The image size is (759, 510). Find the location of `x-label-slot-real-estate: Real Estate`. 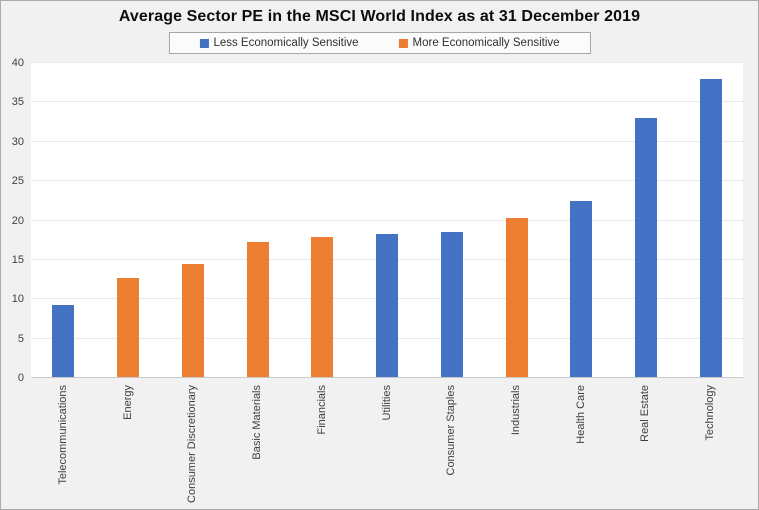

x-label-slot-real-estate: Real Estate is located at coordinates (646, 446).